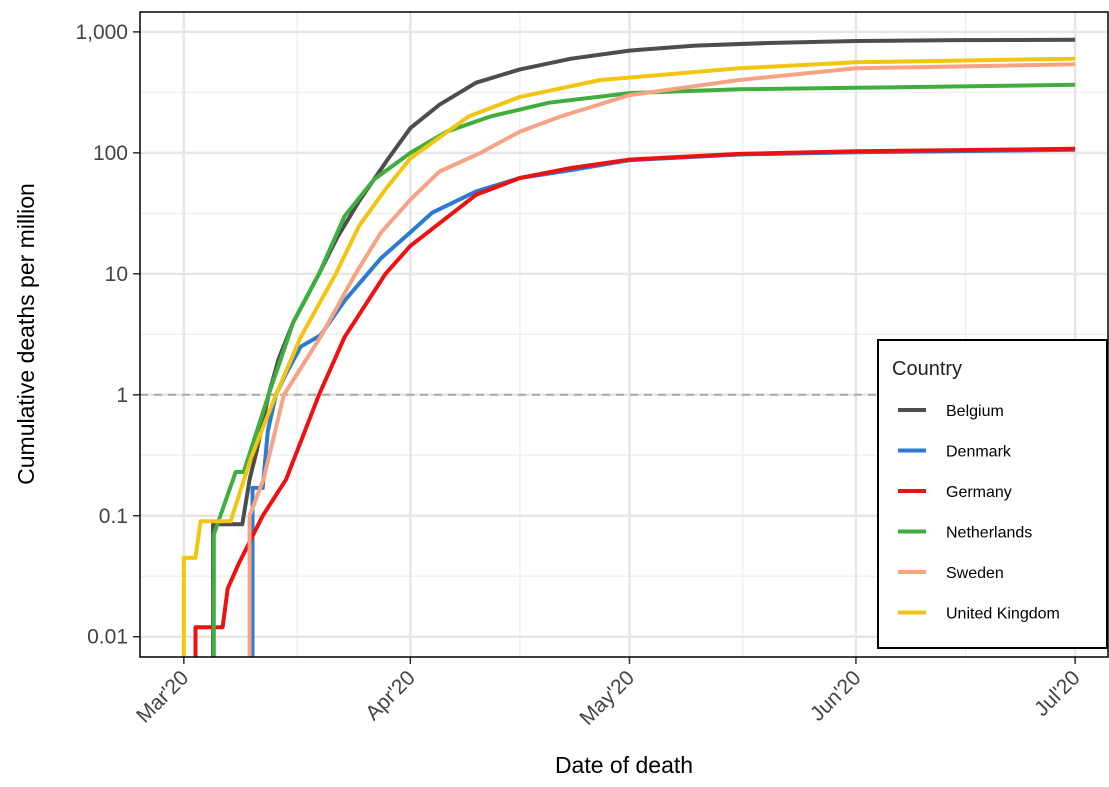  I want to click on x-tick-label: Mar'20, so click(162, 696).